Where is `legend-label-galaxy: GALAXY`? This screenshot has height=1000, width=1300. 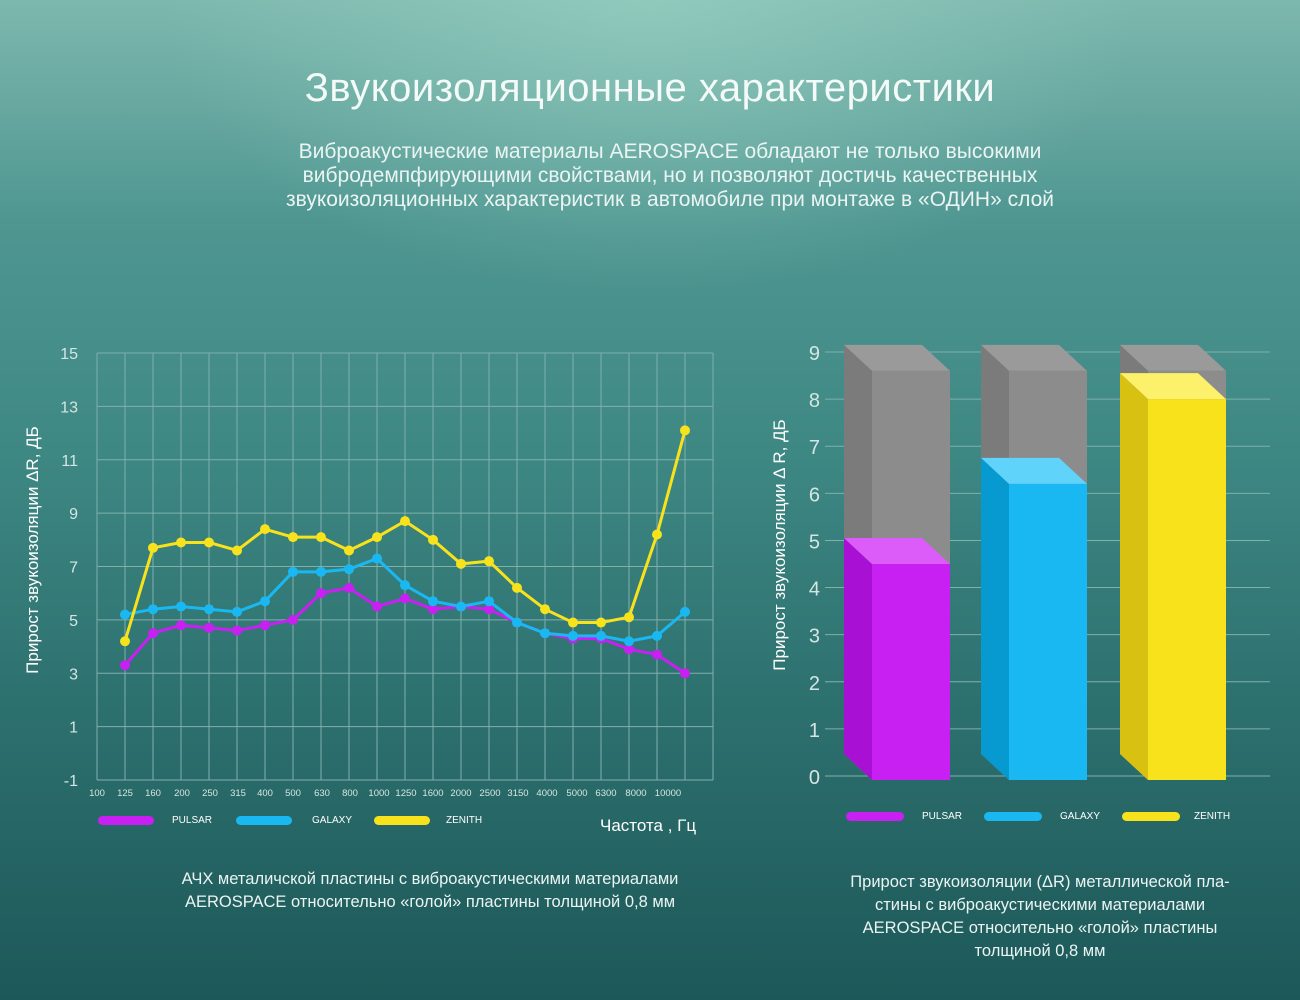
legend-label-galaxy: GALAXY is located at coordinates (332, 820).